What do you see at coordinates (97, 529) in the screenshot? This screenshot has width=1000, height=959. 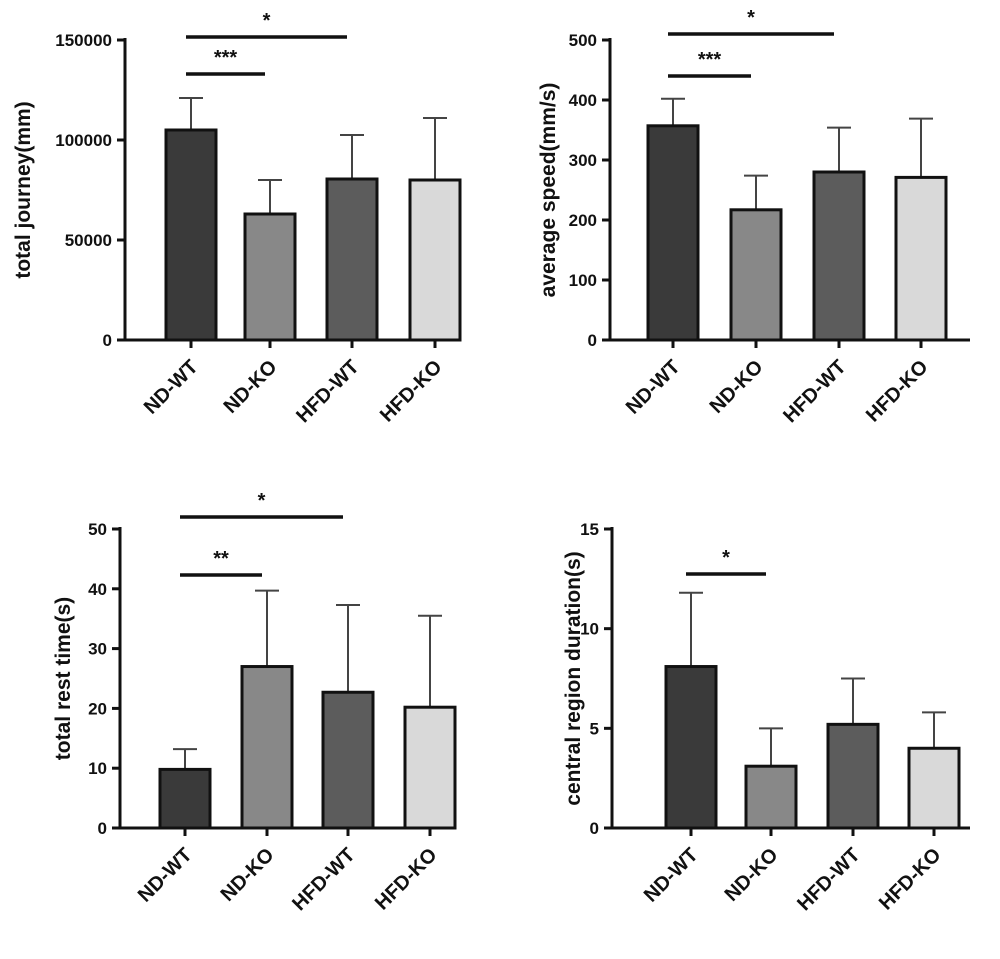 I see `y-tick-label: 50` at bounding box center [97, 529].